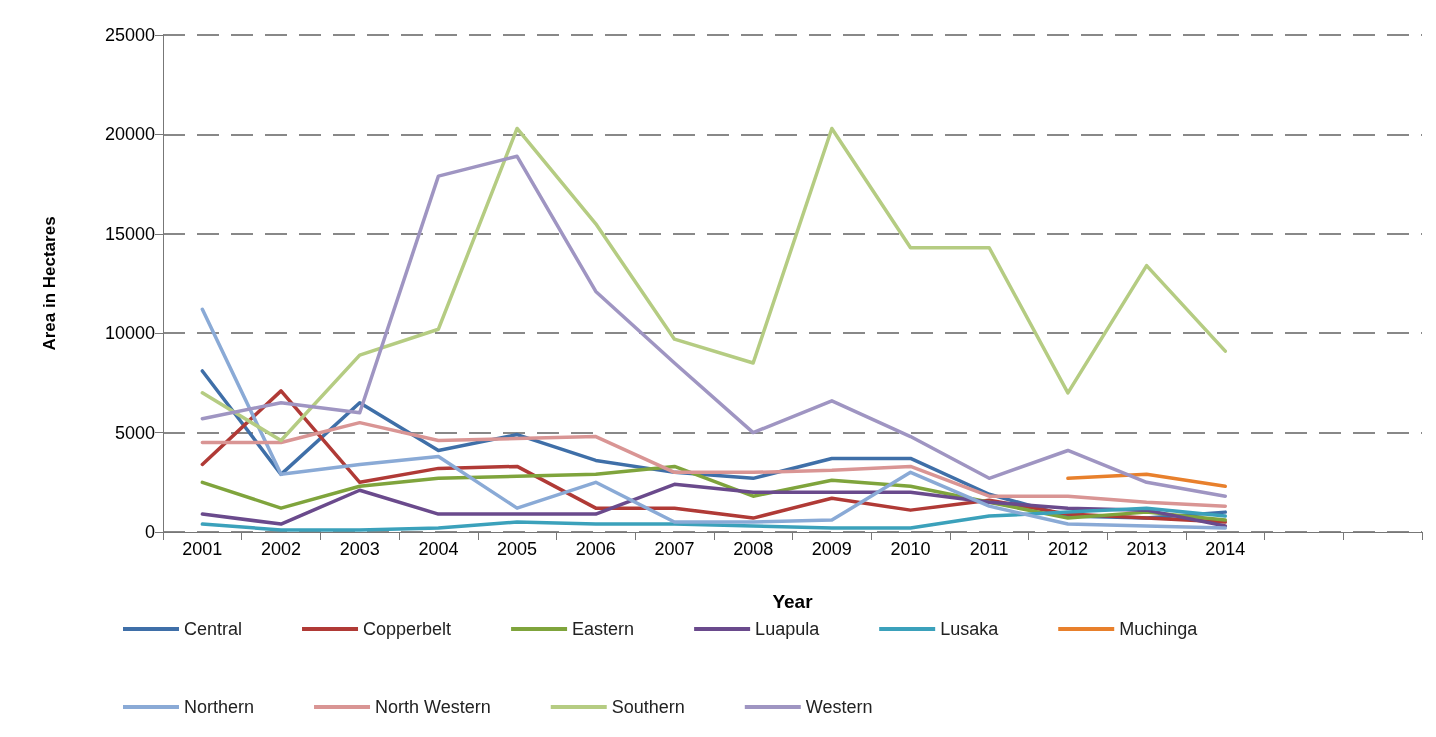 The image size is (1436, 737). I want to click on x-tick-label: 2008, so click(753, 549).